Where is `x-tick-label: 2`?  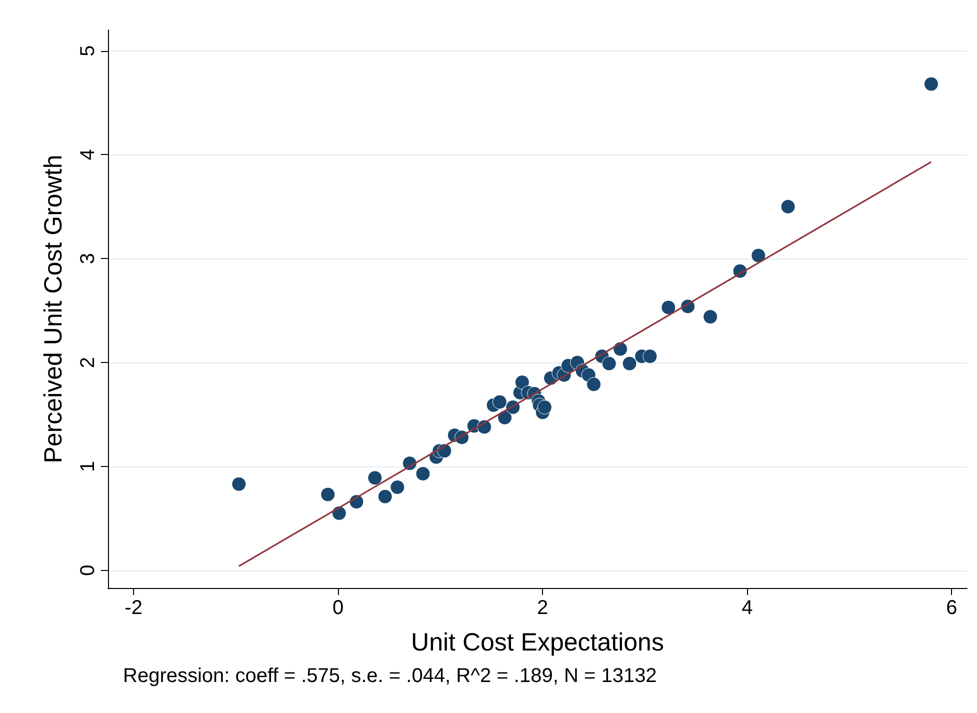 x-tick-label: 2 is located at coordinates (542, 608).